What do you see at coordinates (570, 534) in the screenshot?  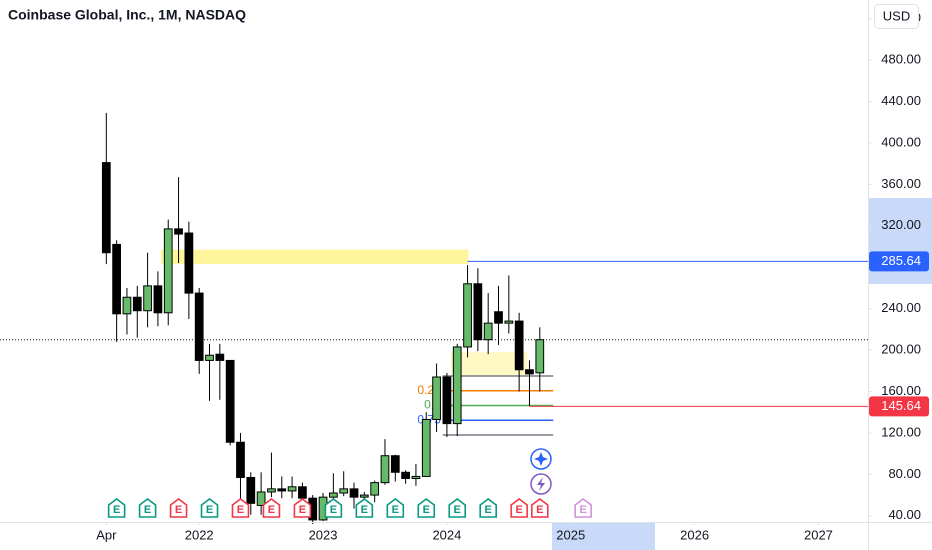 I see `x-tick-label: 2025` at bounding box center [570, 534].